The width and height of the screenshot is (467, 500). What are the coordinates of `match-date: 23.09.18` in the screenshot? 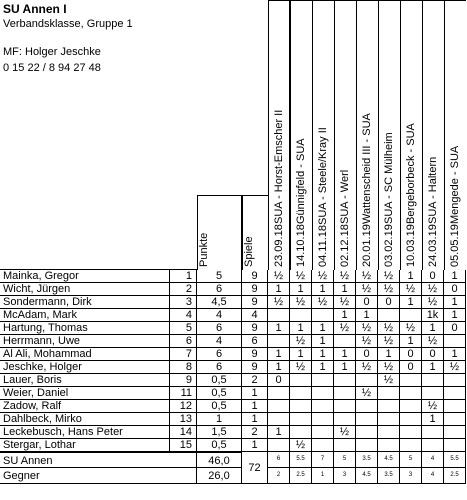 It's located at (279, 245).